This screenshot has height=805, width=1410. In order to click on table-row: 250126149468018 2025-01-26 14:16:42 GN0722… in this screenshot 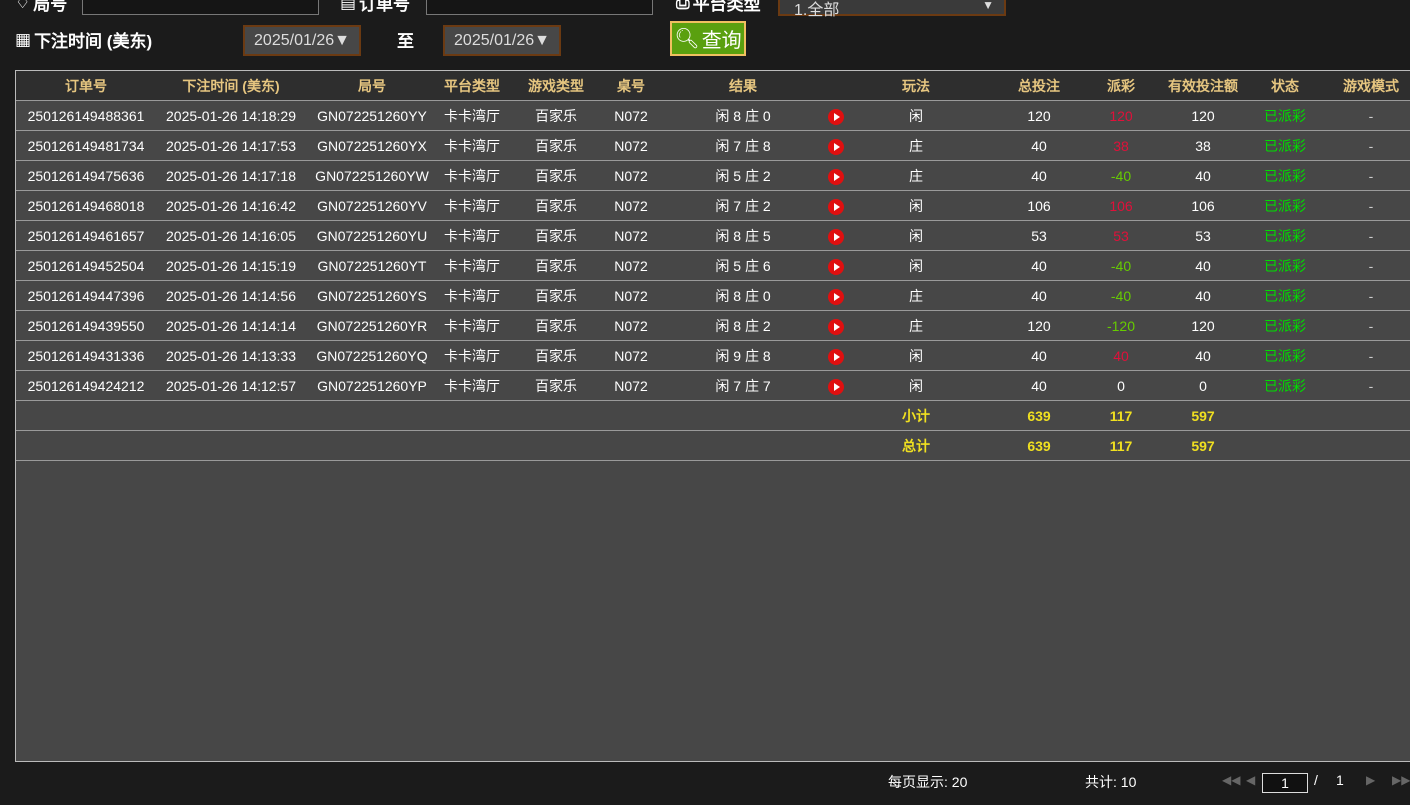, I will do `click(713, 206)`.